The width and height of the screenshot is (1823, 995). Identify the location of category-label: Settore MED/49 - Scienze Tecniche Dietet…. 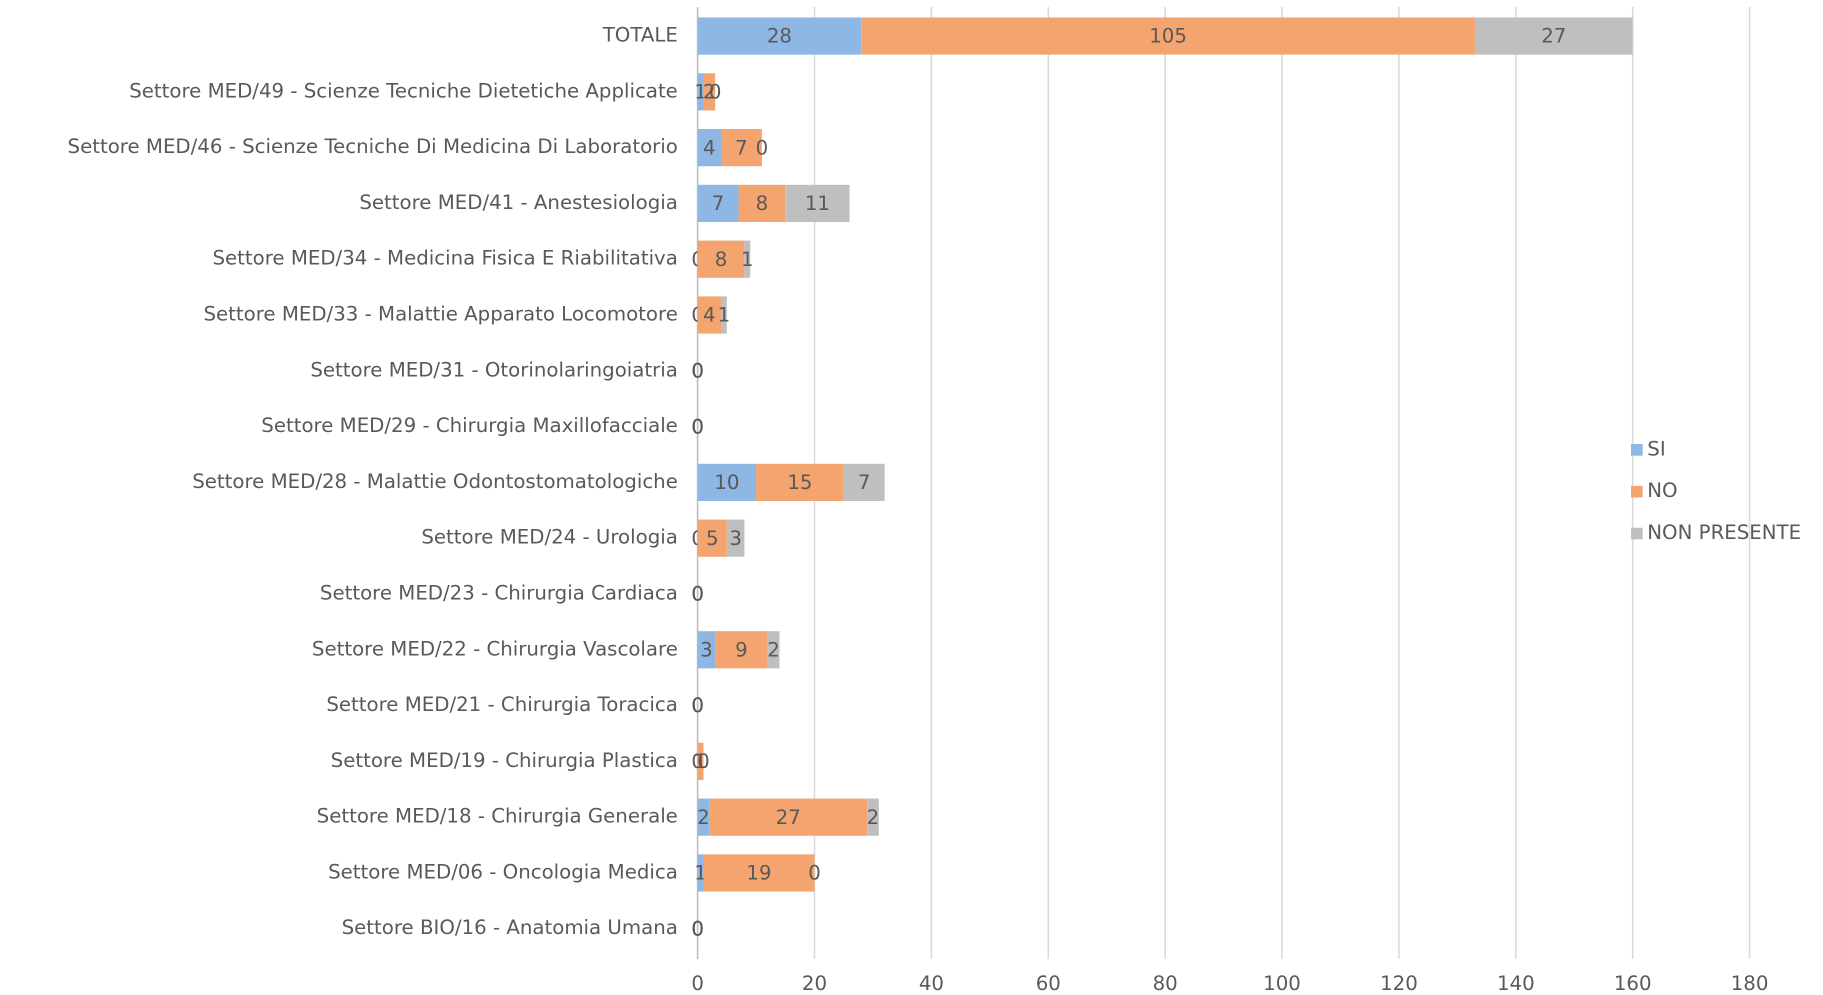
(403, 90).